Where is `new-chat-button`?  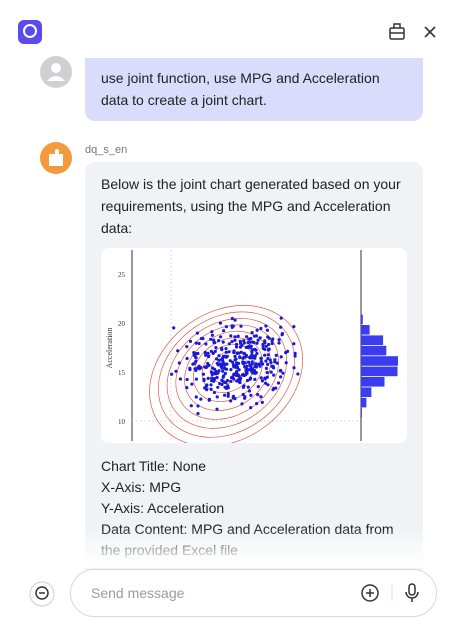 new-chat-button is located at coordinates (42, 594).